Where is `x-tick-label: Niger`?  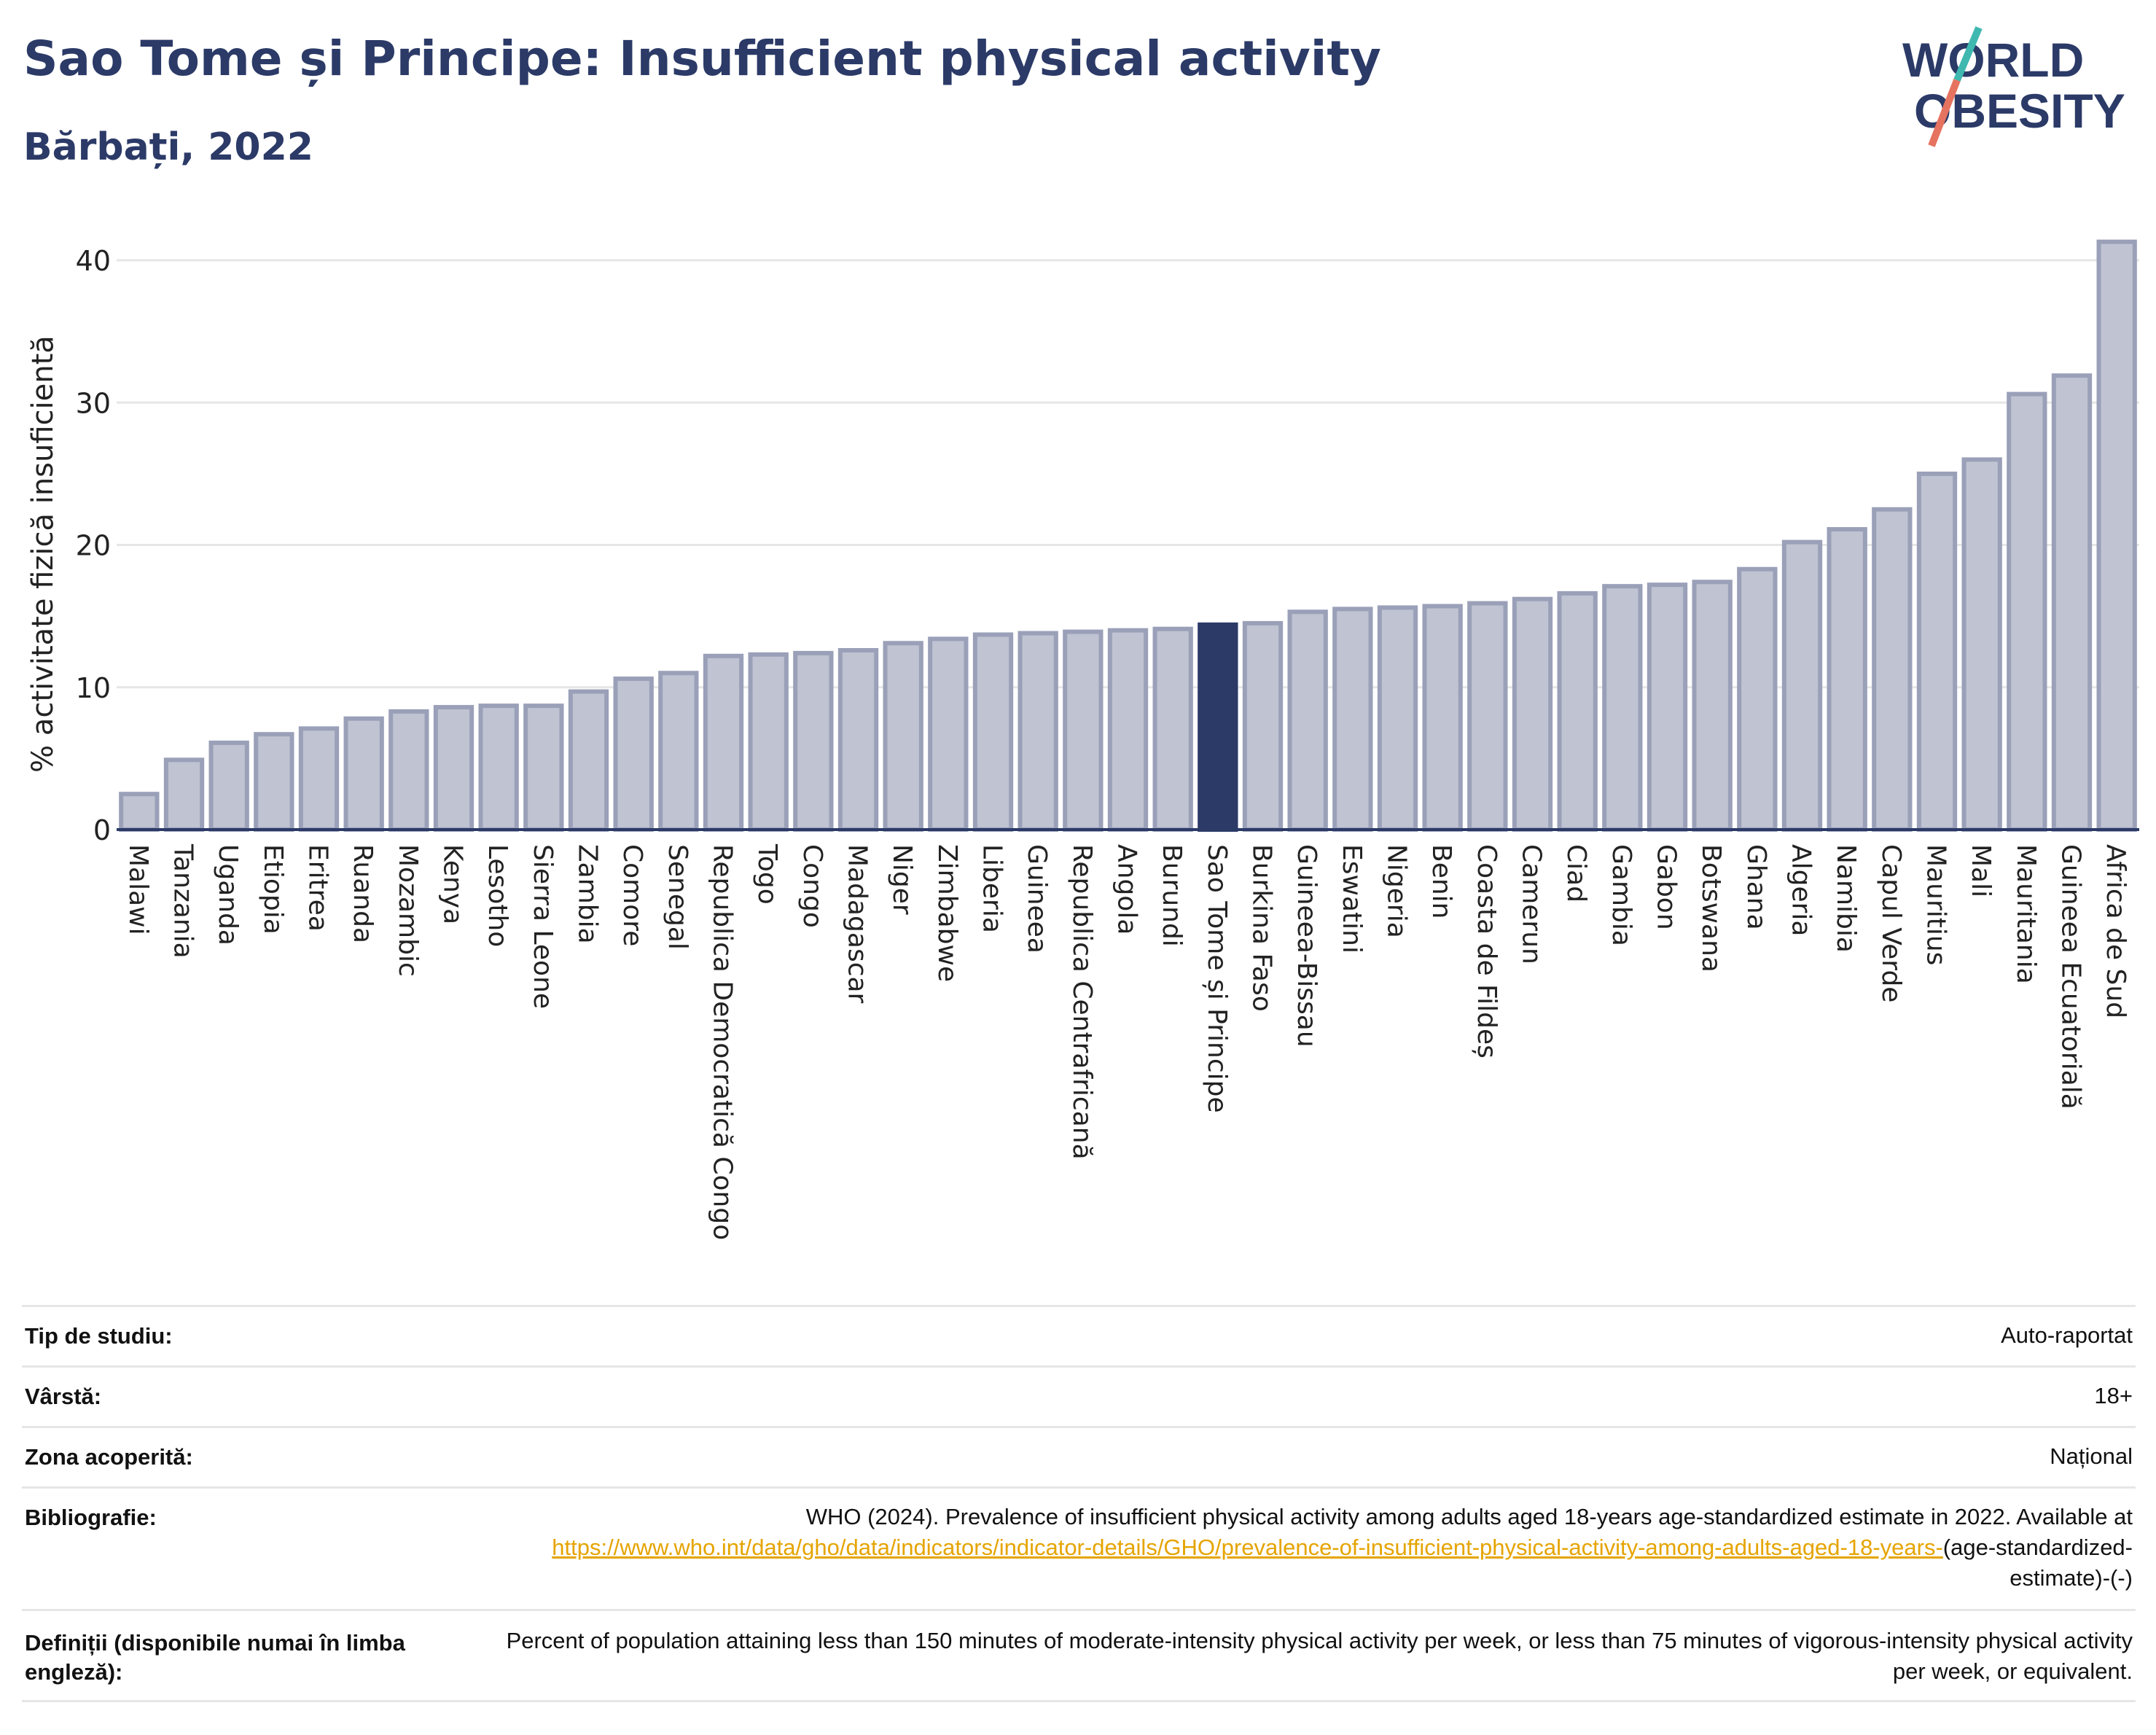 x-tick-label: Niger is located at coordinates (902, 879).